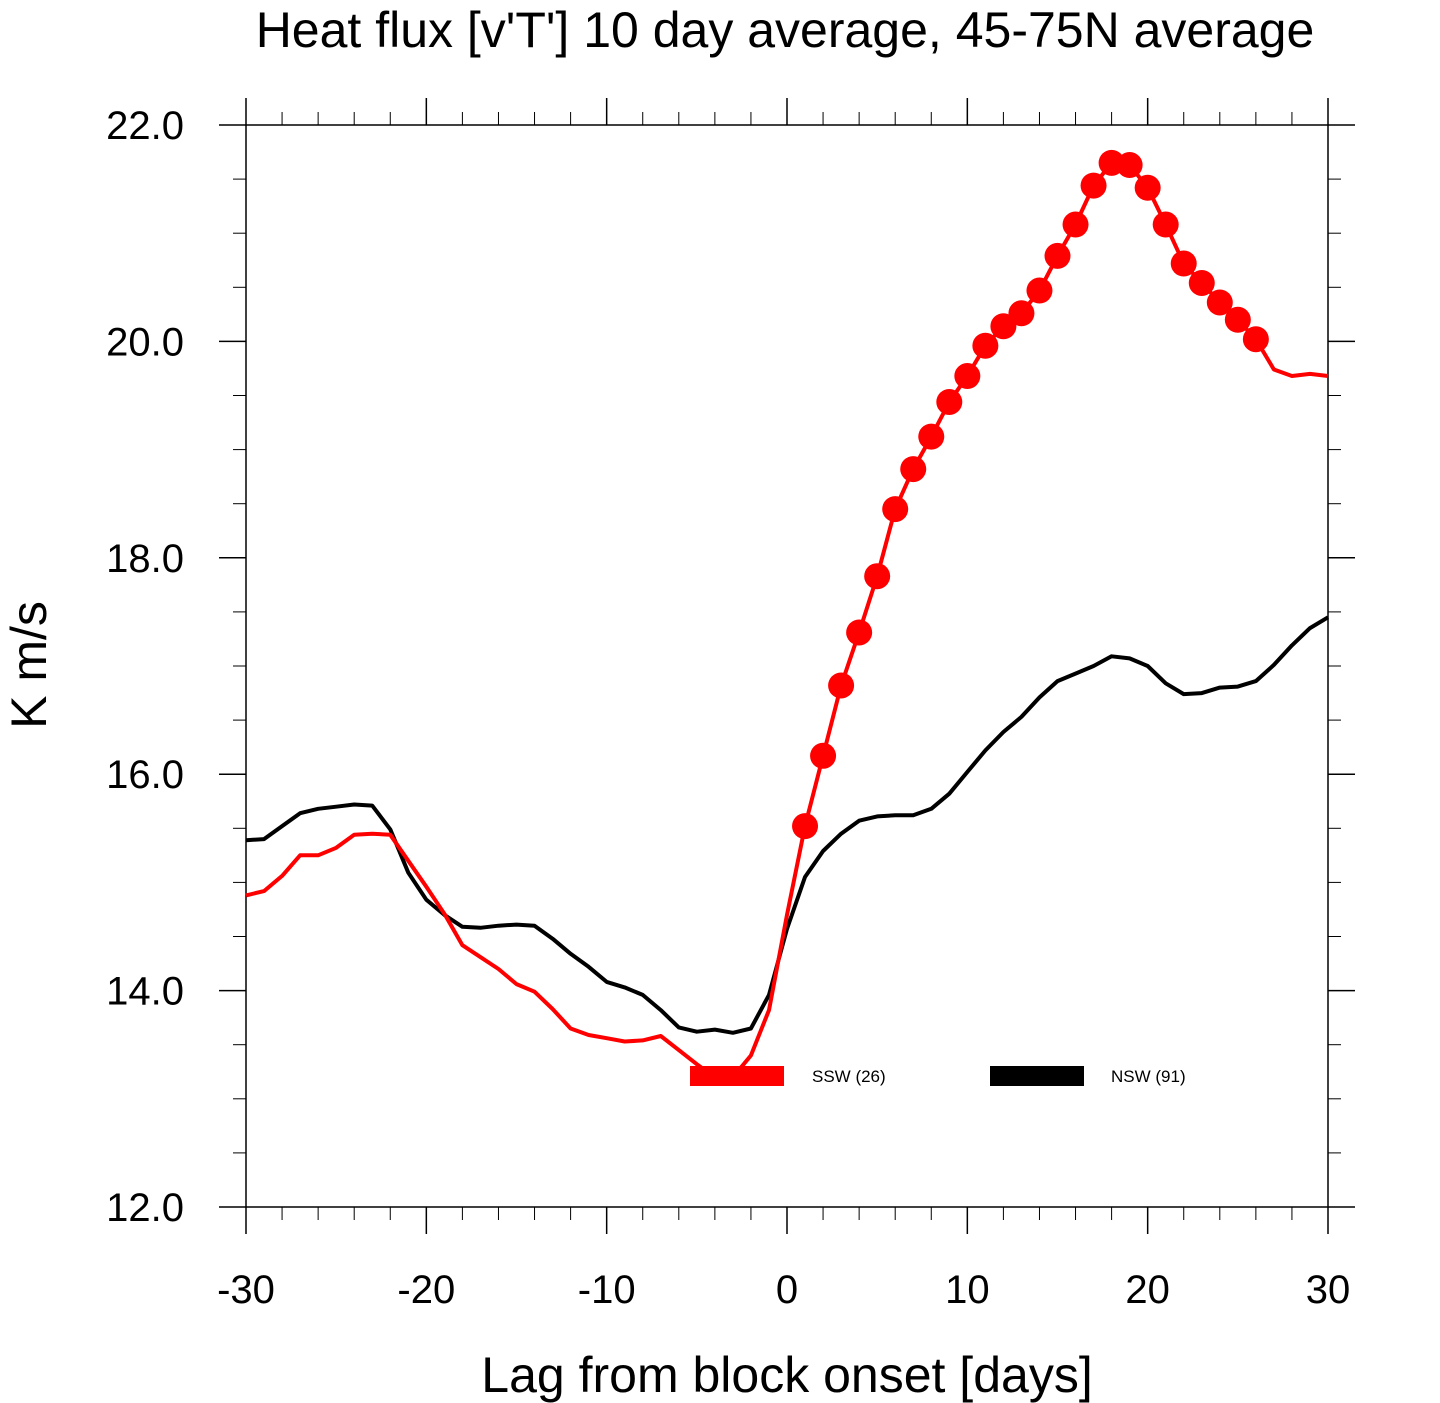 The height and width of the screenshot is (1403, 1440). Describe the element at coordinates (246, 1290) in the screenshot. I see `x-tick-label: -30` at that location.